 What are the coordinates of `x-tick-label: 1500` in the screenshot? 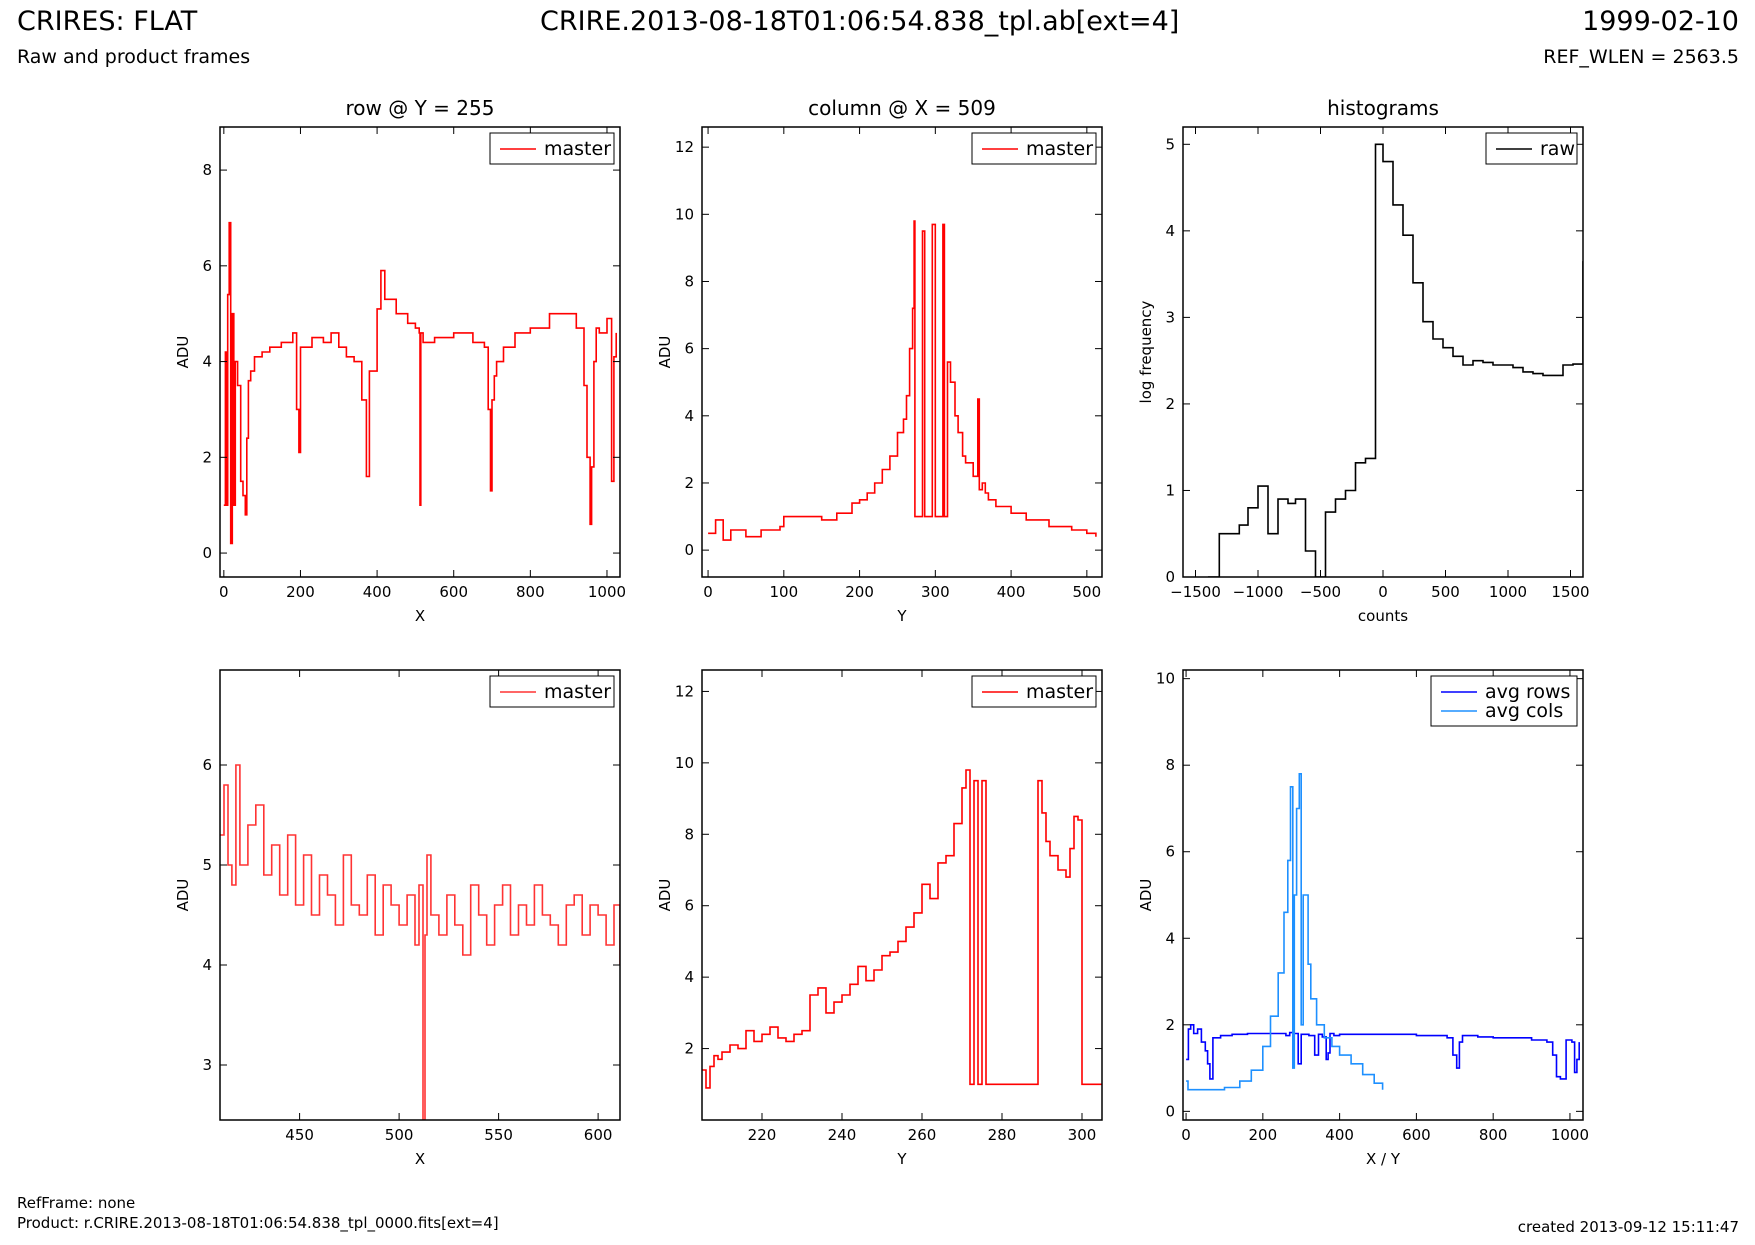 It's located at (1570, 592).